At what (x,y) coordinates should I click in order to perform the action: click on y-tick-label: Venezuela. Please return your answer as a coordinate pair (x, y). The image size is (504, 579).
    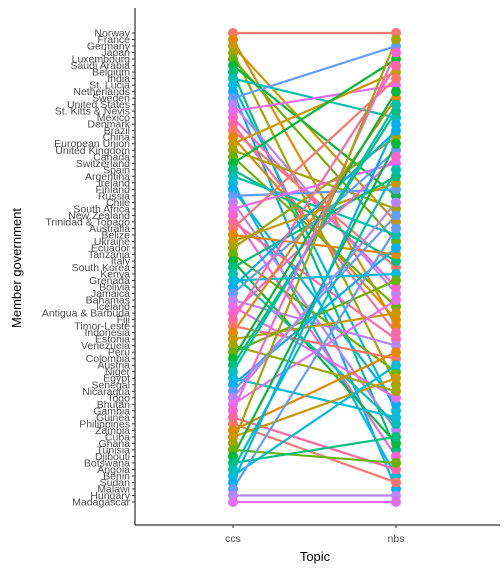
    Looking at the image, I should click on (105, 346).